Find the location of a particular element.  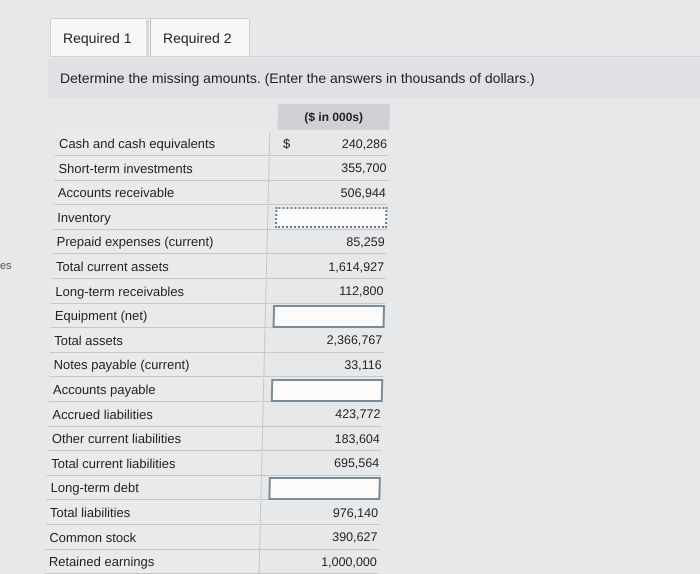

tab-required-1: Required 1 is located at coordinates (101, 37).